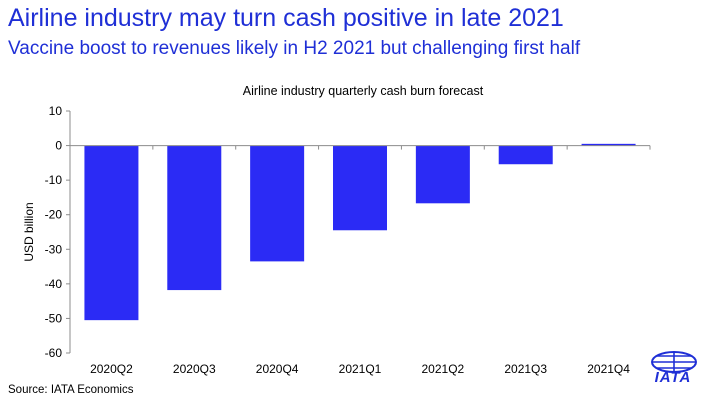 The width and height of the screenshot is (720, 403). What do you see at coordinates (54, 318) in the screenshot?
I see `y-tick-label: -50` at bounding box center [54, 318].